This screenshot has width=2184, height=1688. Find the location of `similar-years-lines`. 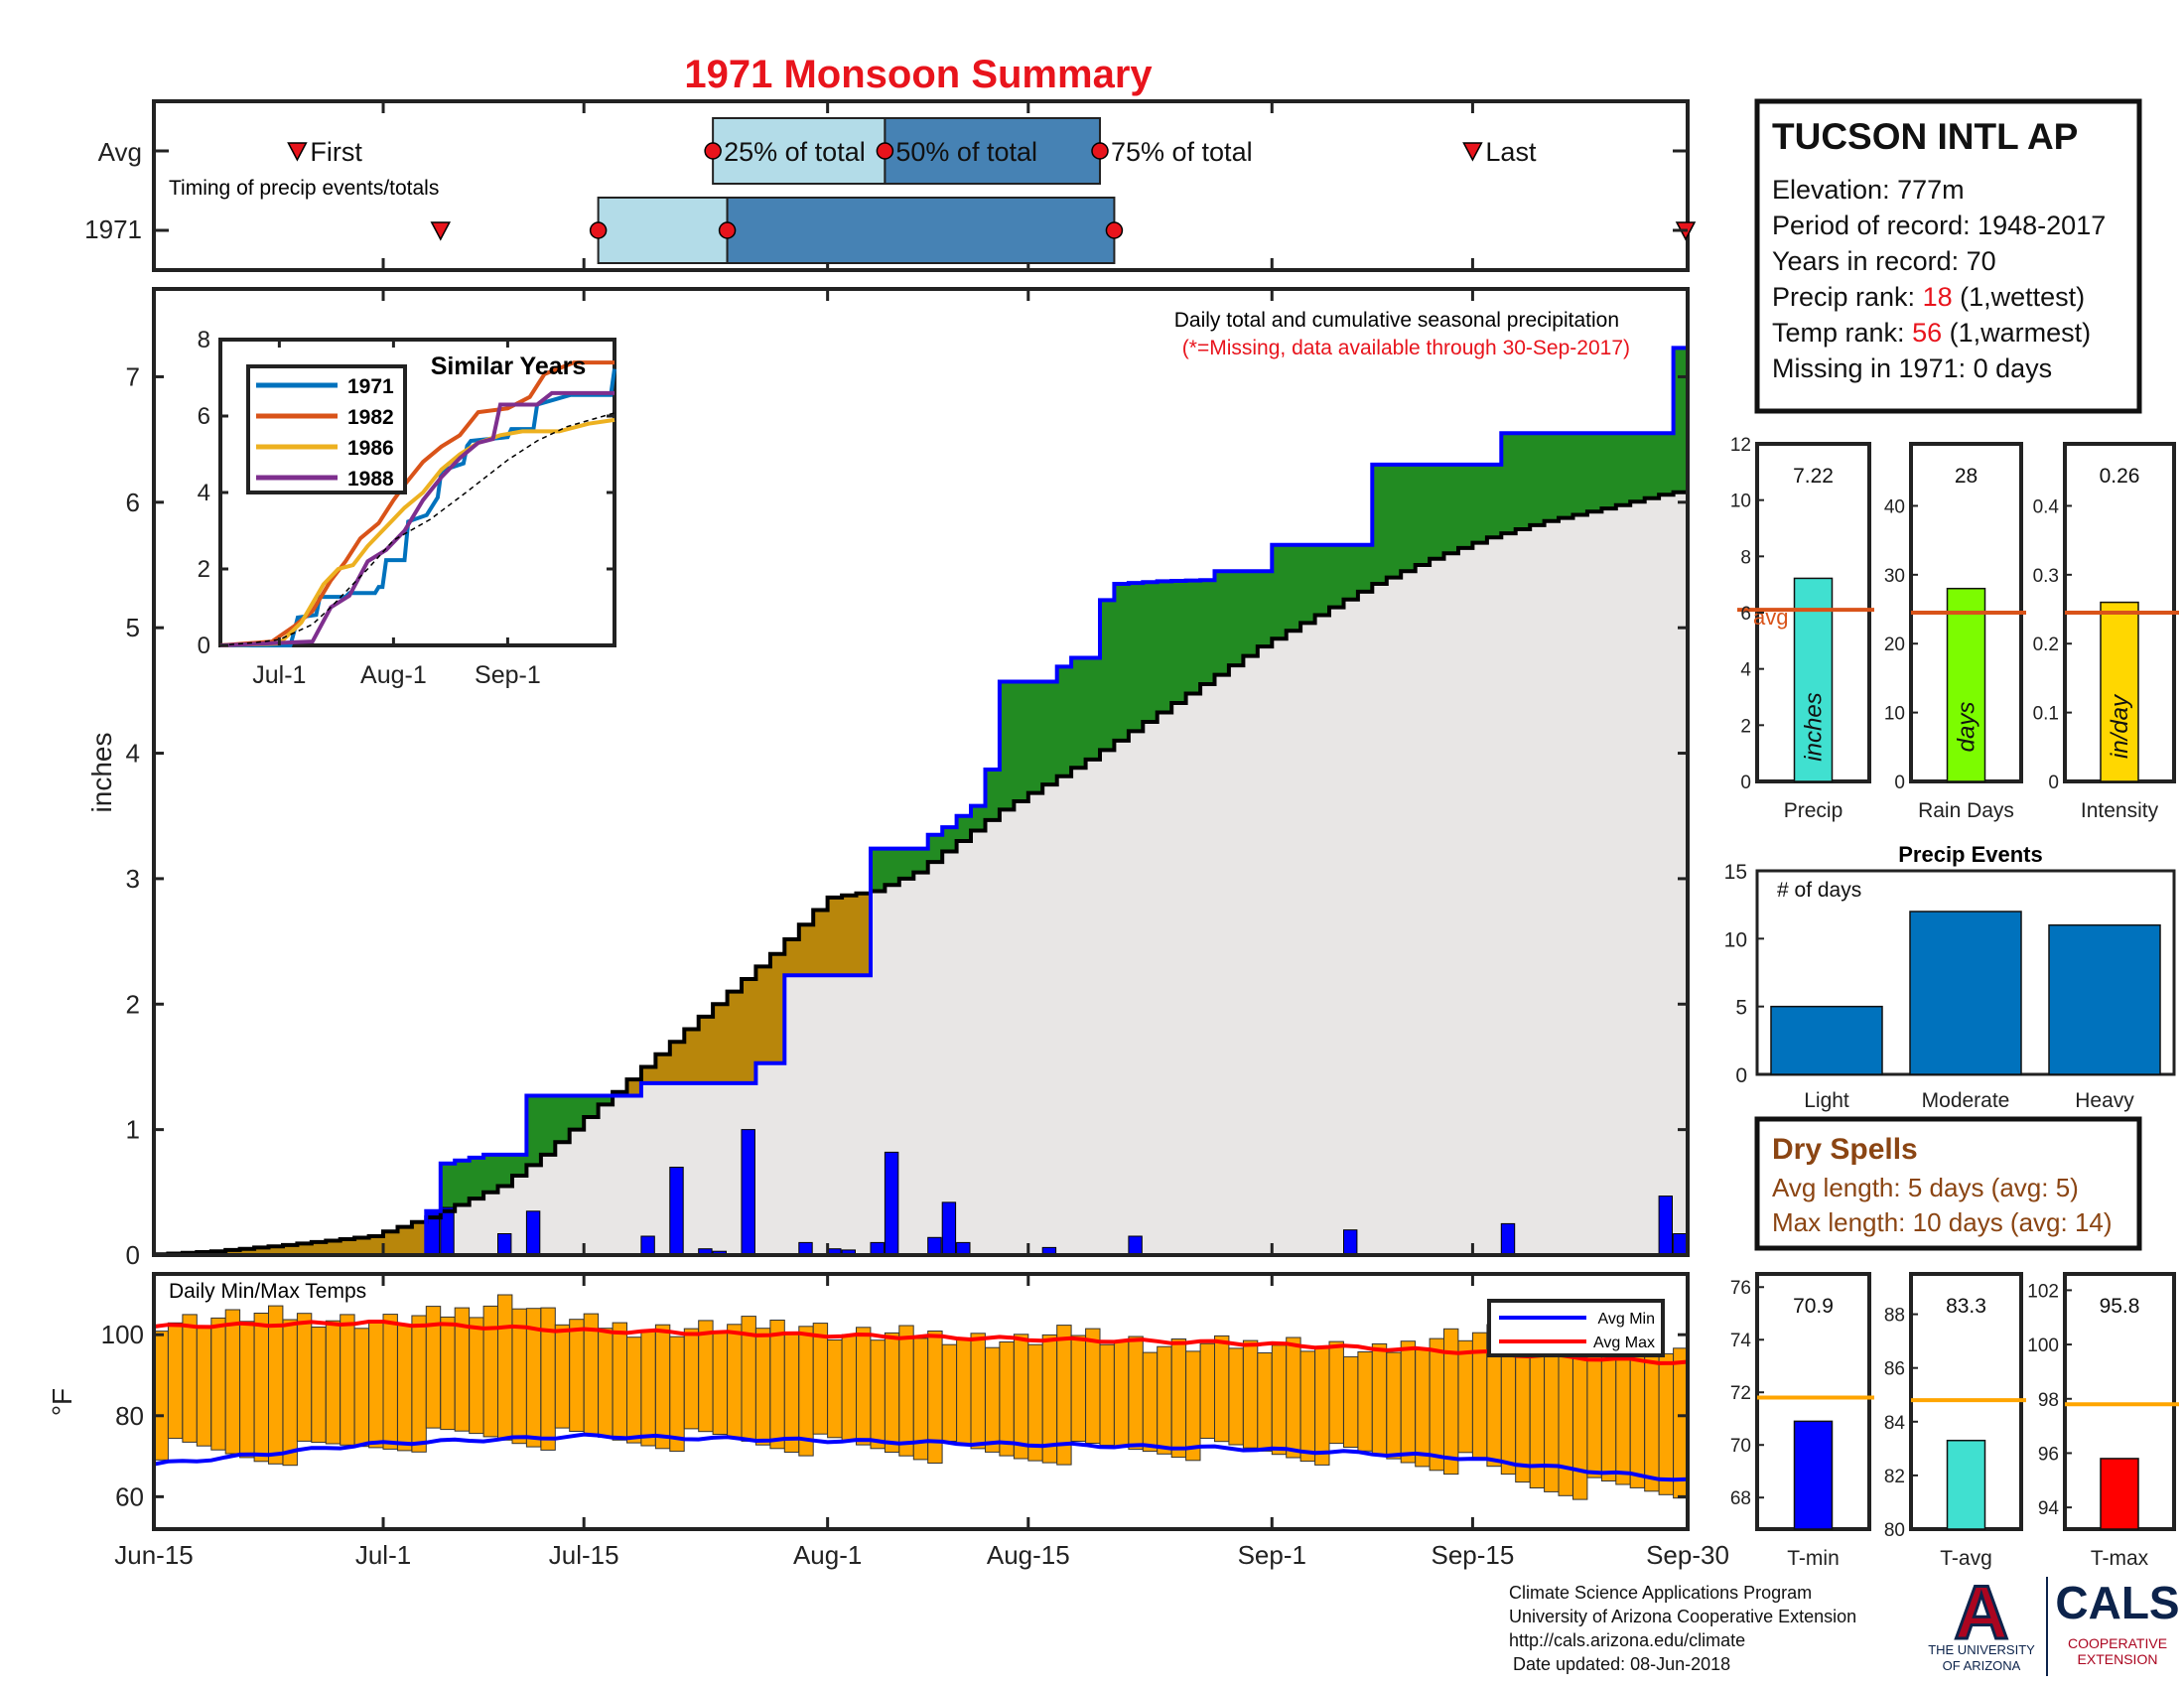

similar-years-lines is located at coordinates (417, 503).